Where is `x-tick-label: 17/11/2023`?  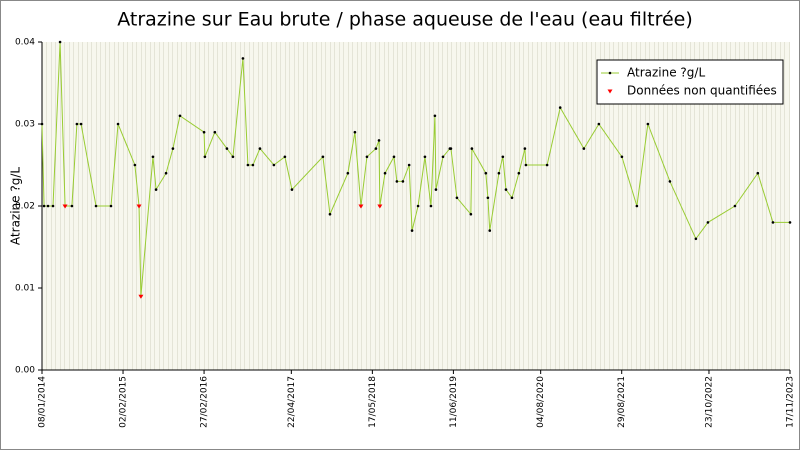 x-tick-label: 17/11/2023 is located at coordinates (791, 402).